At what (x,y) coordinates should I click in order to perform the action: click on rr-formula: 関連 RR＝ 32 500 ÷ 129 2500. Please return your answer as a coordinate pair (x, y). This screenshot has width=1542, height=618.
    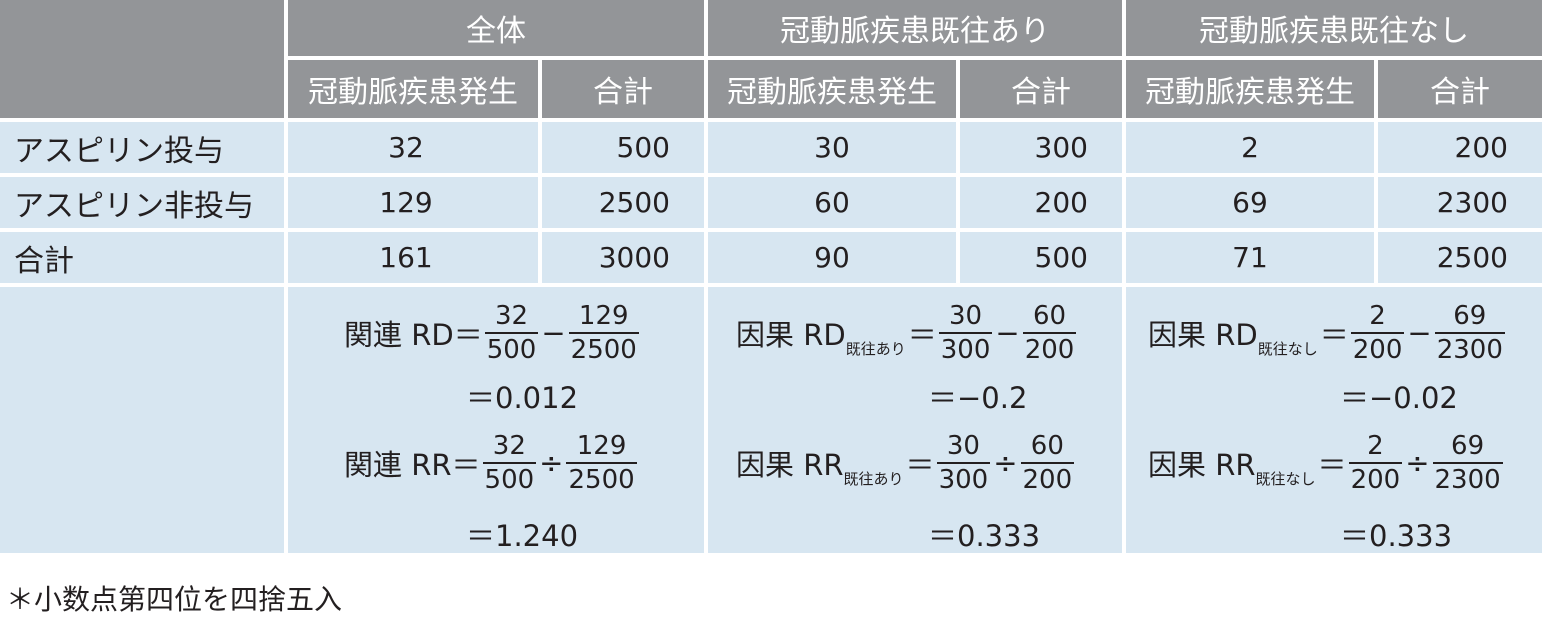
    Looking at the image, I should click on (491, 463).